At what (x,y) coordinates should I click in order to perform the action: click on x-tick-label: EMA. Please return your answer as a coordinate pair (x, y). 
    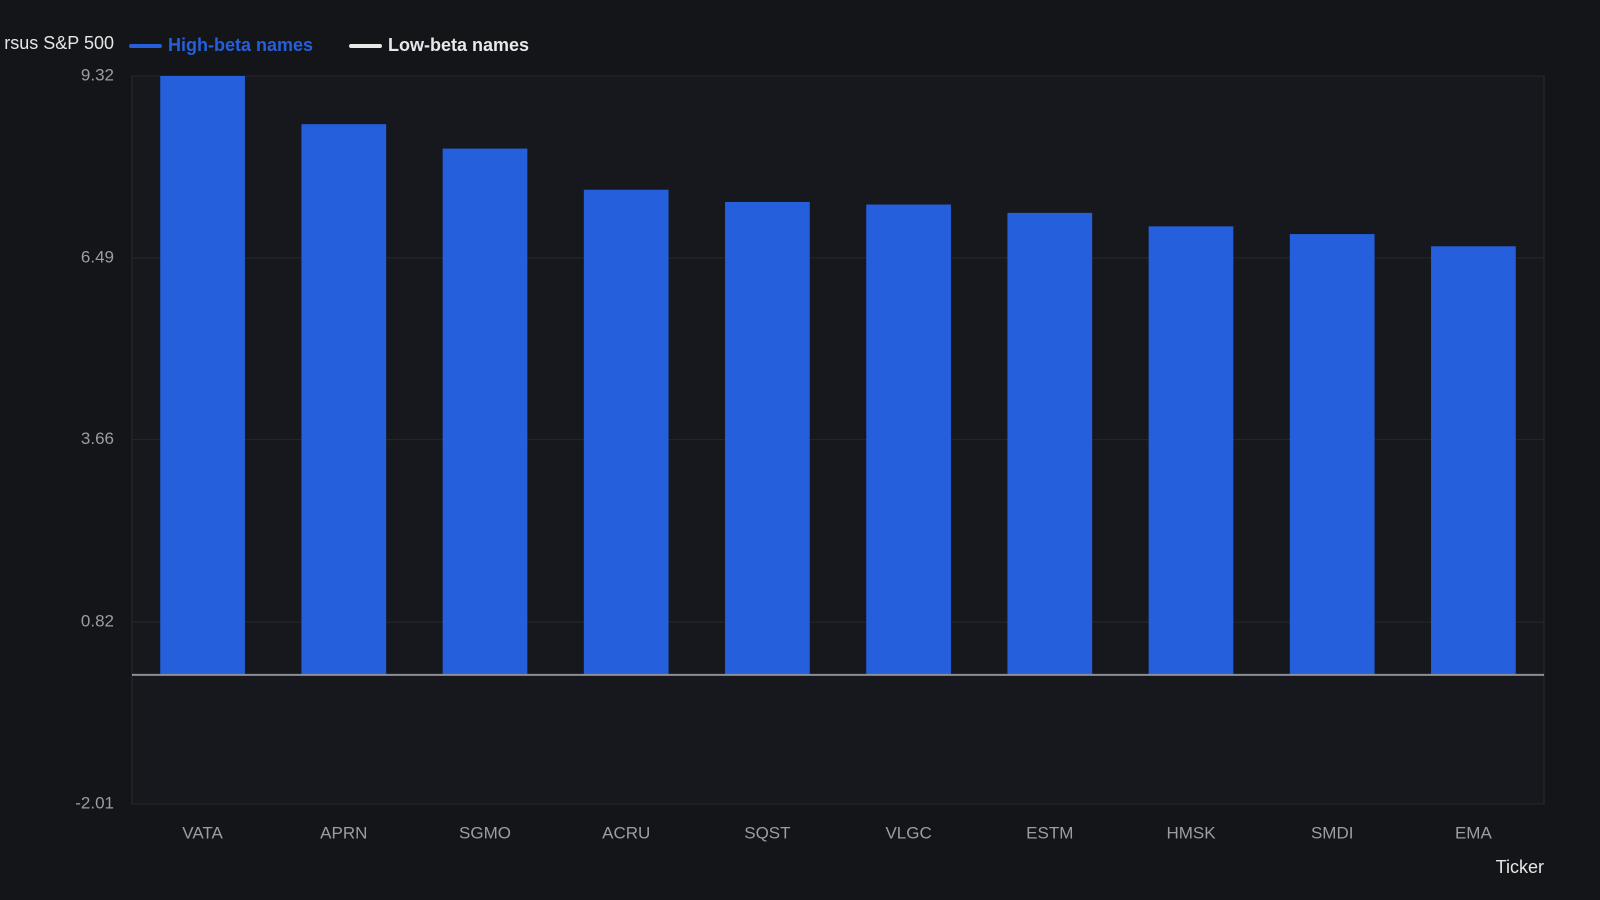
    Looking at the image, I should click on (1474, 832).